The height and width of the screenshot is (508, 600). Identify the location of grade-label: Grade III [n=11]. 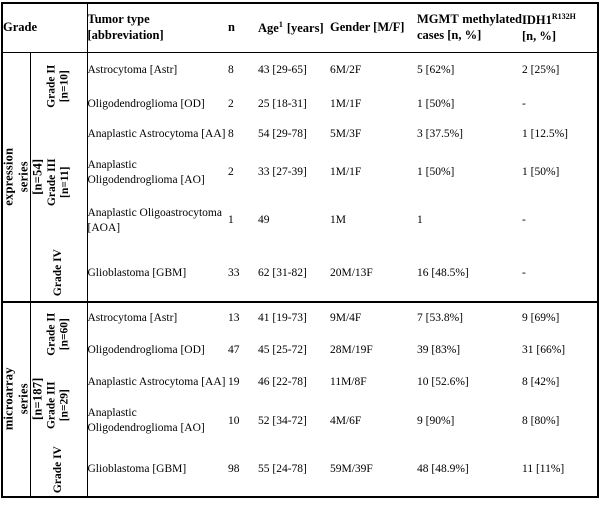
(59, 182).